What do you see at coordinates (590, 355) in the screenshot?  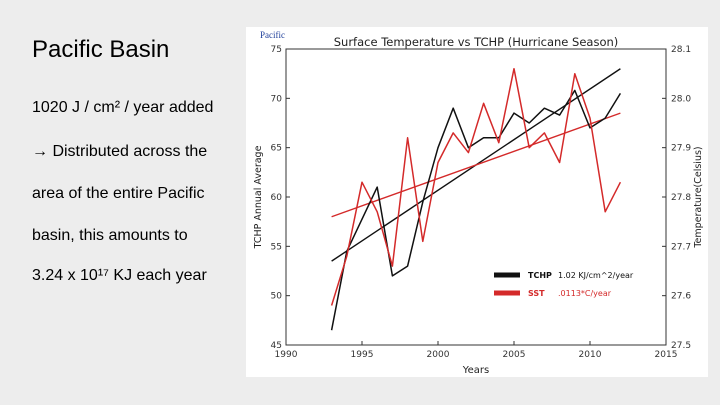 I see `x-tick-label: 2010` at bounding box center [590, 355].